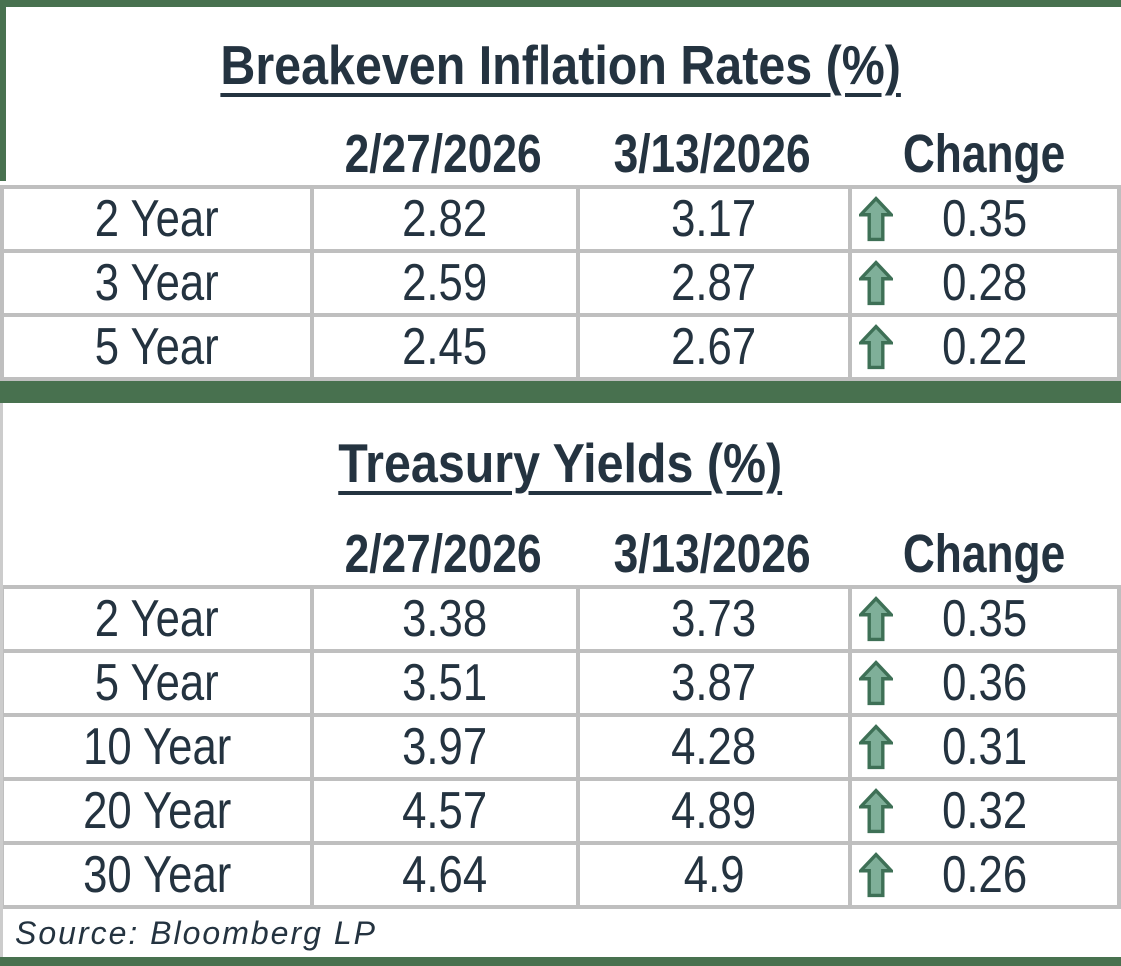 This screenshot has width=1121, height=966. I want to click on source-note-row: Source: Bloomberg LP, so click(560, 933).